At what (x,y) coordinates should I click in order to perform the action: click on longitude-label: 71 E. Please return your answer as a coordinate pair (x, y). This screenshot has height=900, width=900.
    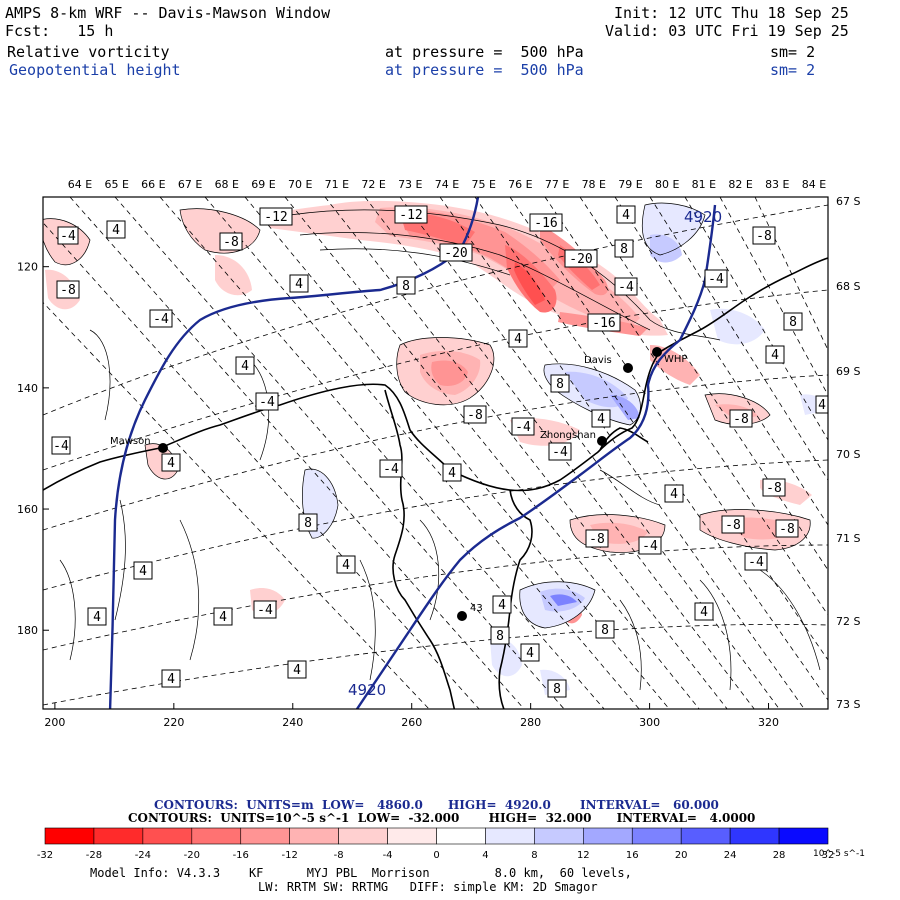
    Looking at the image, I should click on (337, 184).